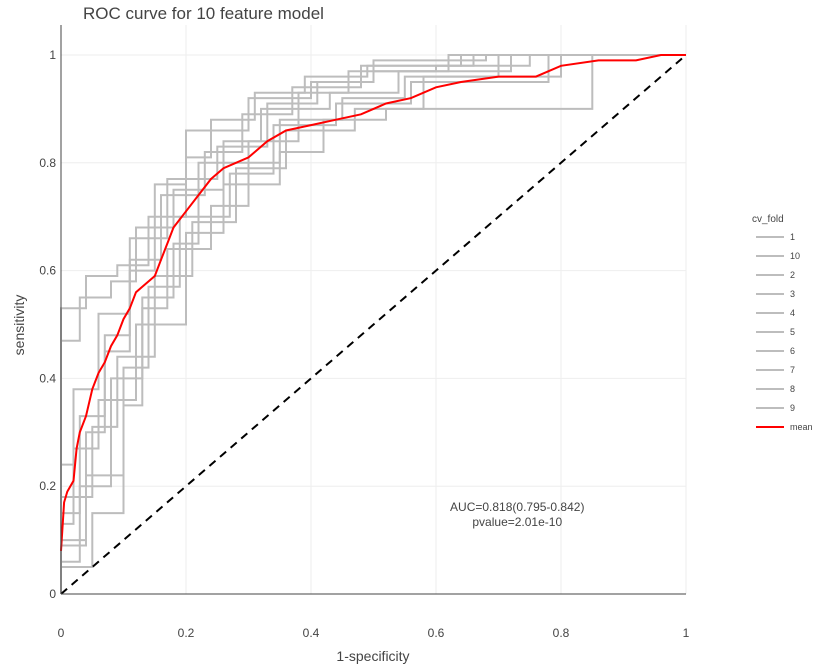  What do you see at coordinates (686, 633) in the screenshot?
I see `x-tick-label: 1` at bounding box center [686, 633].